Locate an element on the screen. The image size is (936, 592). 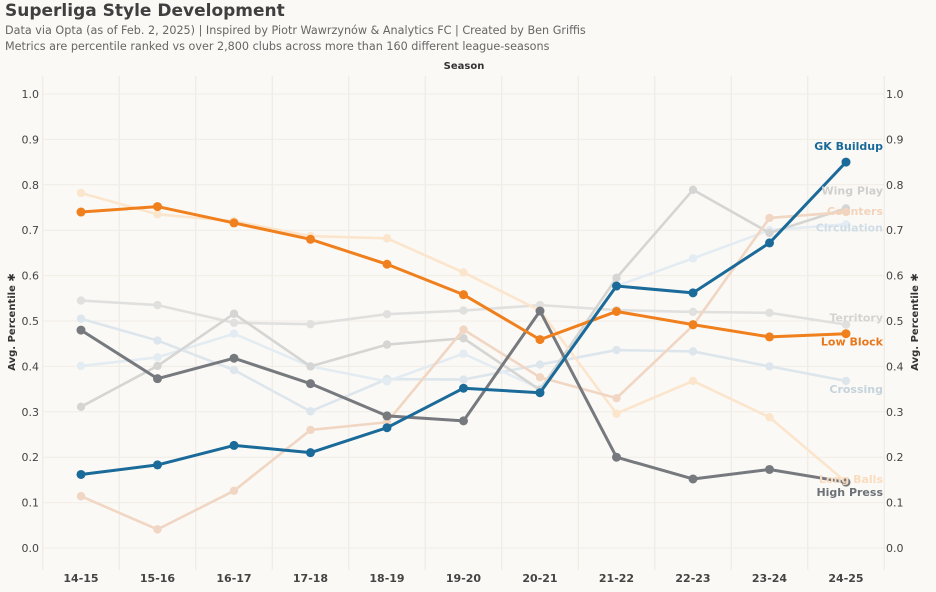
x-tick-label: 15-16 is located at coordinates (158, 578).